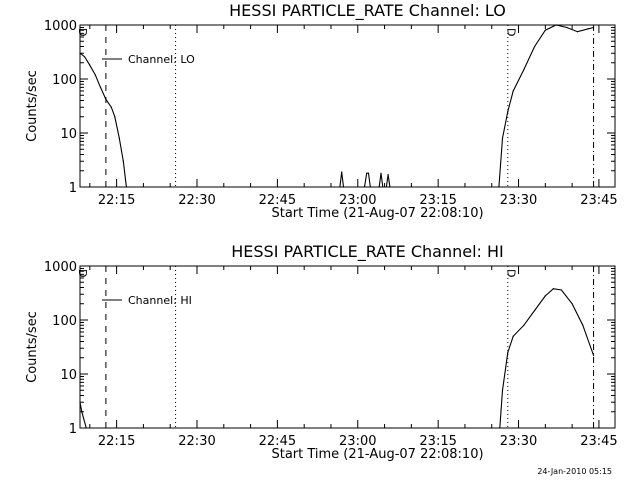  I want to click on legend-label: Channel: HI, so click(160, 300).